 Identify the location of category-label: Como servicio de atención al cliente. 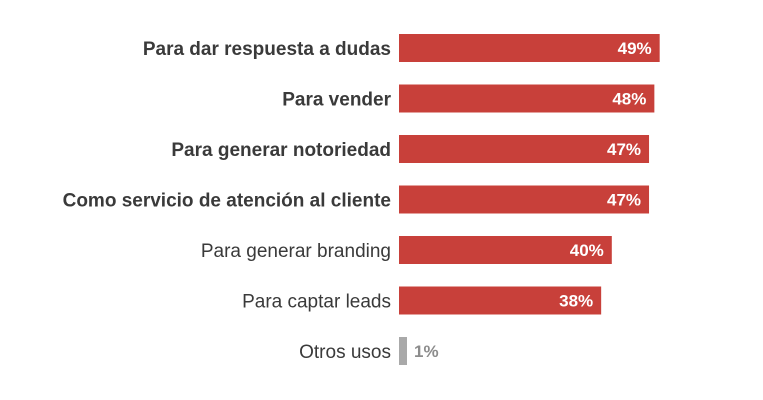
(227, 201).